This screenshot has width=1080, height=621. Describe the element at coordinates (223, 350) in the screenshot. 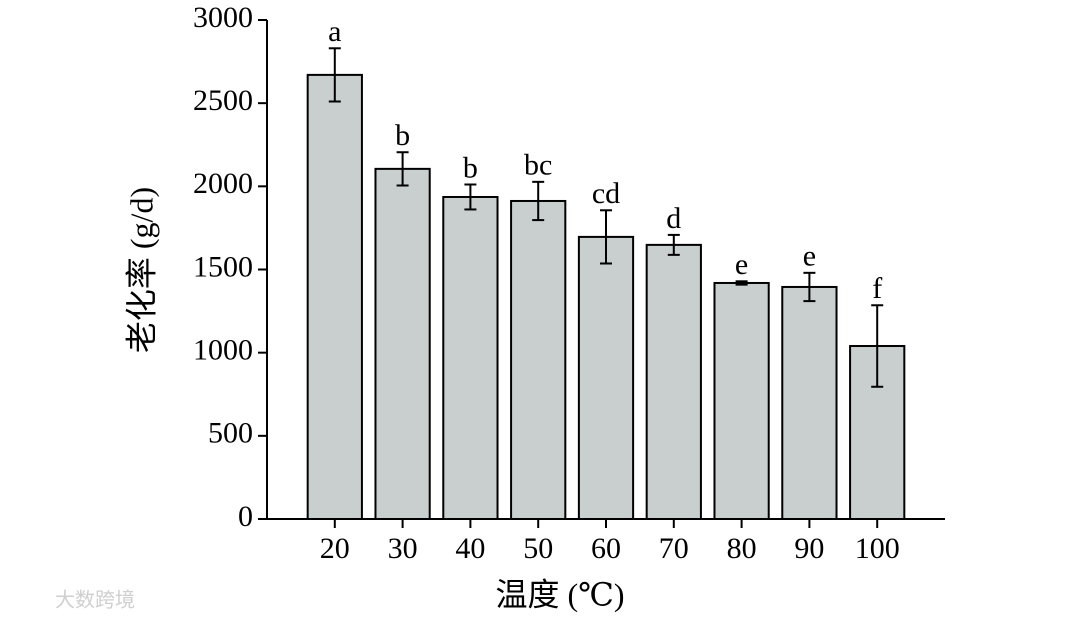

I see `y-tick-label: 1000` at that location.